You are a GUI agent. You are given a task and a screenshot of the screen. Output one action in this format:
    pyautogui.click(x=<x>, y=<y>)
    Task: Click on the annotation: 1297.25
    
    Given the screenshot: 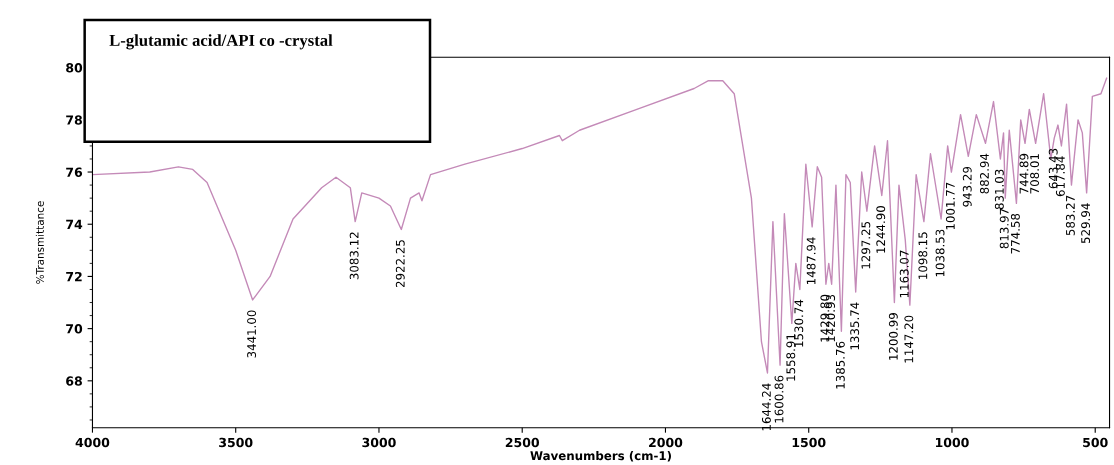 What is the action you would take?
    pyautogui.click(x=866, y=245)
    